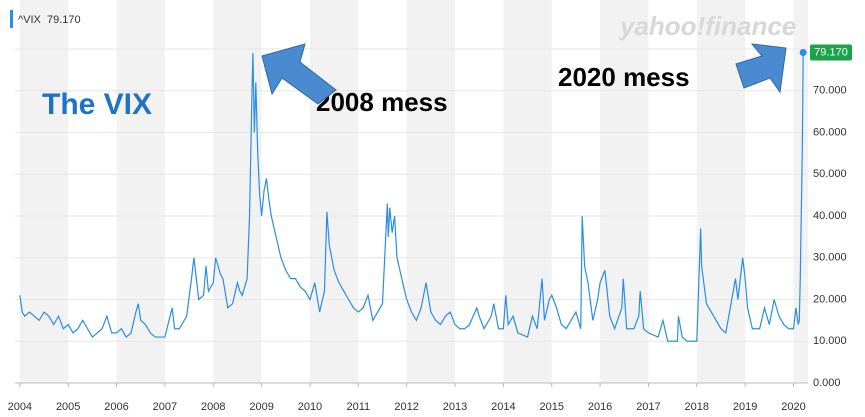 The width and height of the screenshot is (865, 417). What do you see at coordinates (68, 407) in the screenshot?
I see `x-tick-label: 2005` at bounding box center [68, 407].